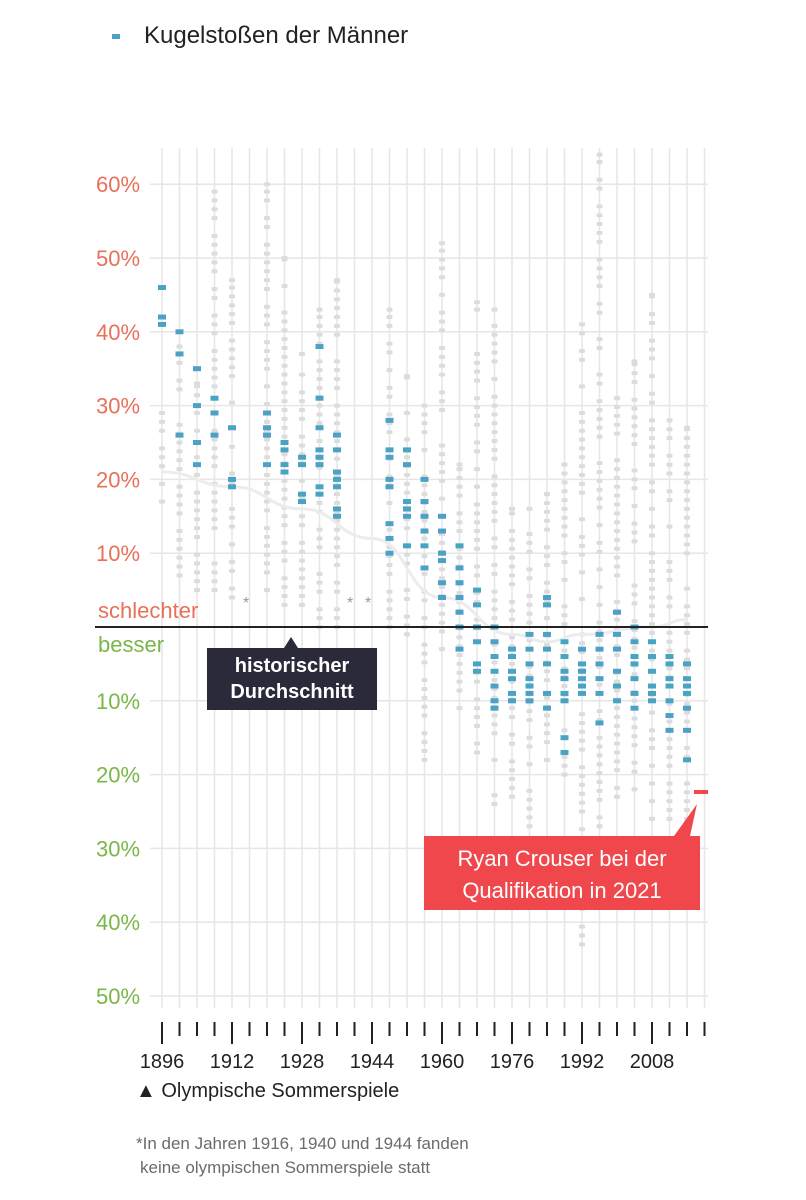 The image size is (806, 1200). What do you see at coordinates (118, 848) in the screenshot?
I see `y-tick-label: 30%` at bounding box center [118, 848].